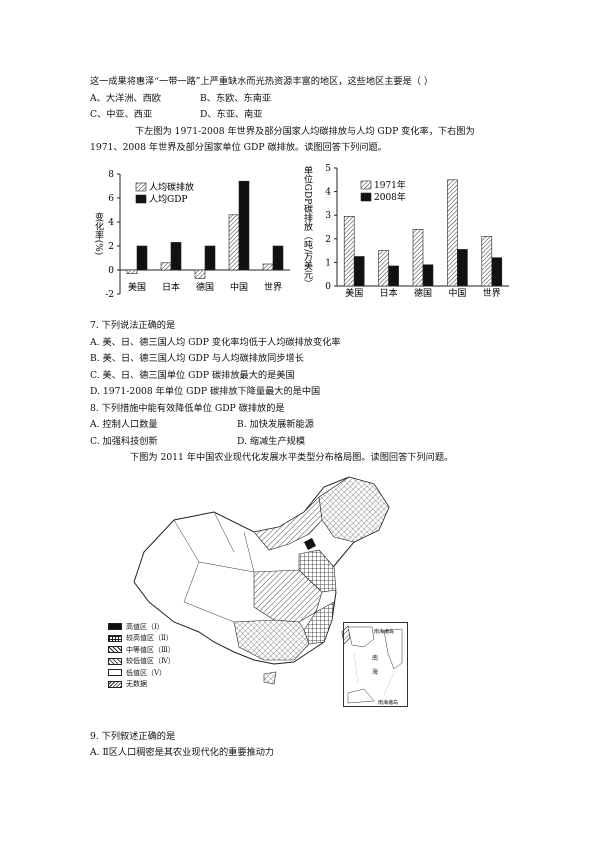 This screenshot has height=842, width=595. I want to click on legend-item-high: 高值区（Ⅰ）, so click(141, 627).